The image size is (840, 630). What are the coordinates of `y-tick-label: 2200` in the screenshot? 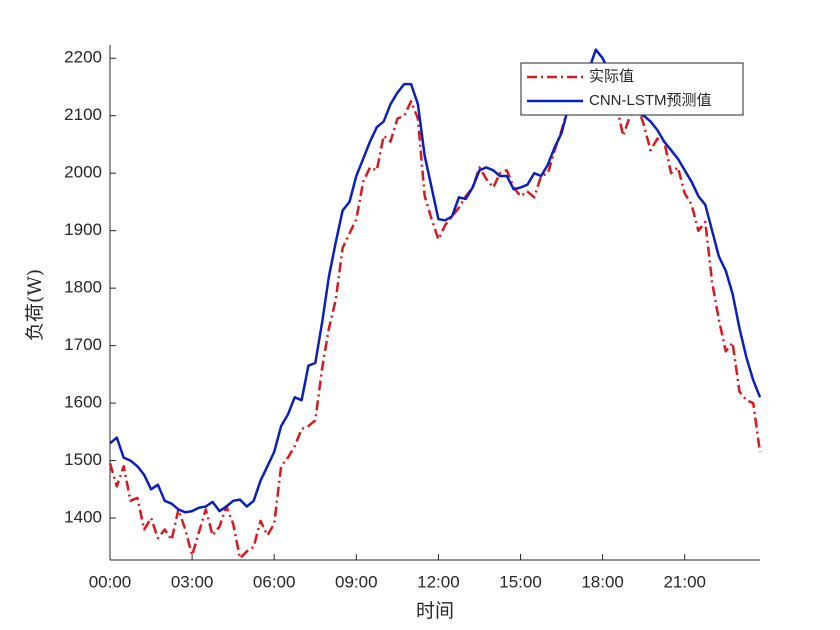 It's located at (83, 57).